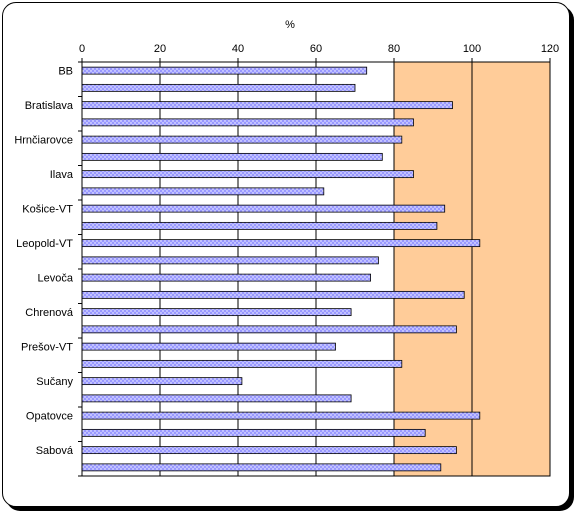  I want to click on x-tick-label: 0, so click(82, 49).